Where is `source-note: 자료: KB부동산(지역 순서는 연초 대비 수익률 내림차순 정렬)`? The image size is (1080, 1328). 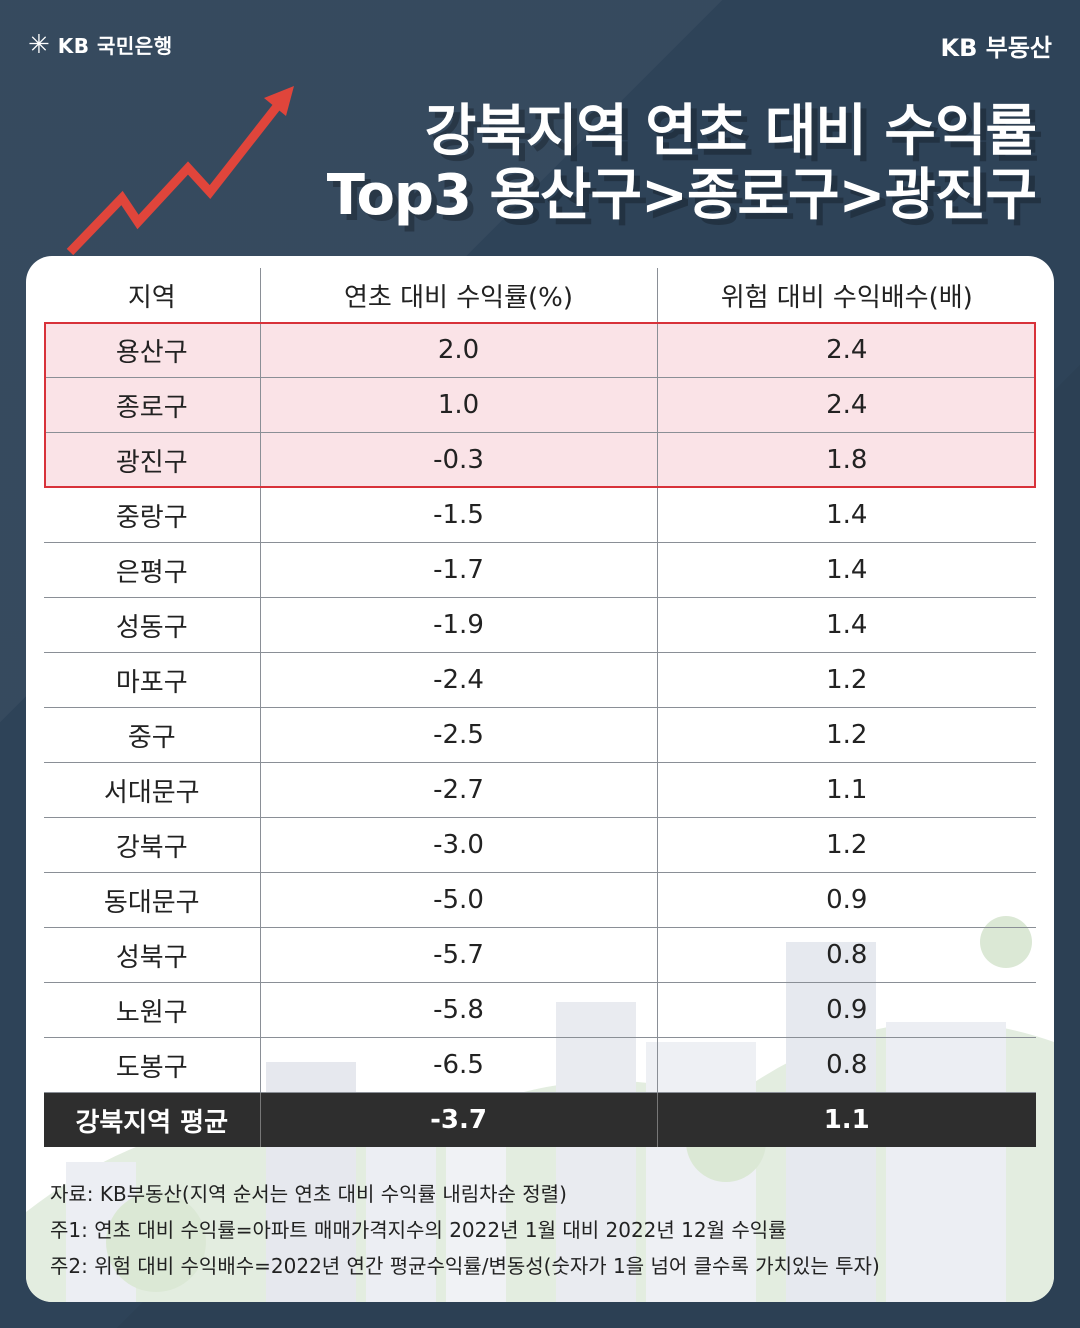
source-note: 자료: KB부동산(지역 순서는 연초 대비 수익률 내림차순 정렬) is located at coordinates (308, 1194).